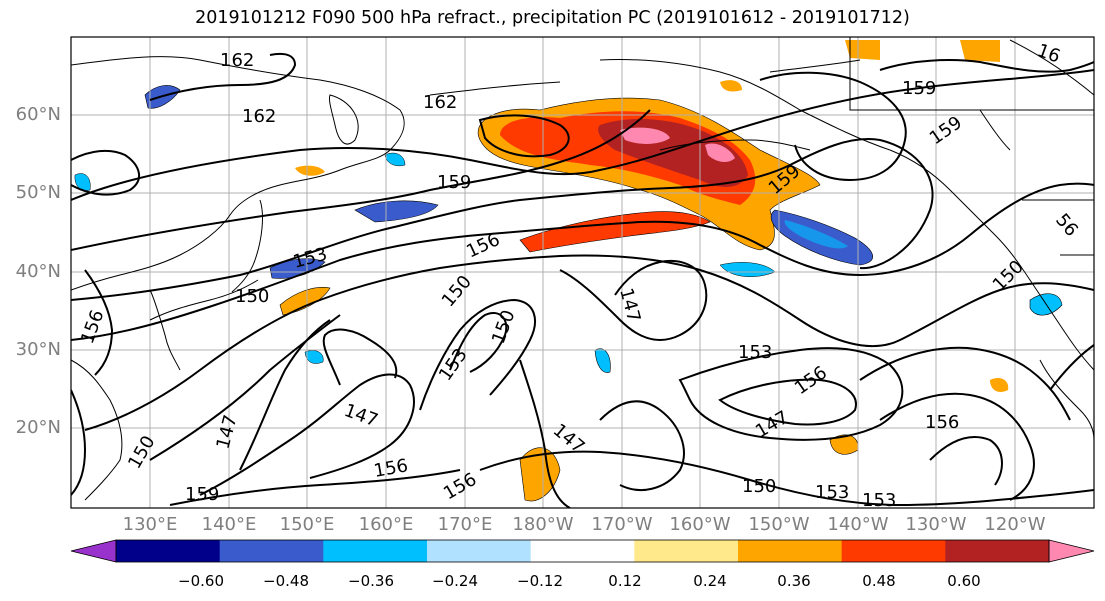 The width and height of the screenshot is (1105, 601). Describe the element at coordinates (1071, 551) in the screenshot. I see `colorbar-max-arrow` at that location.